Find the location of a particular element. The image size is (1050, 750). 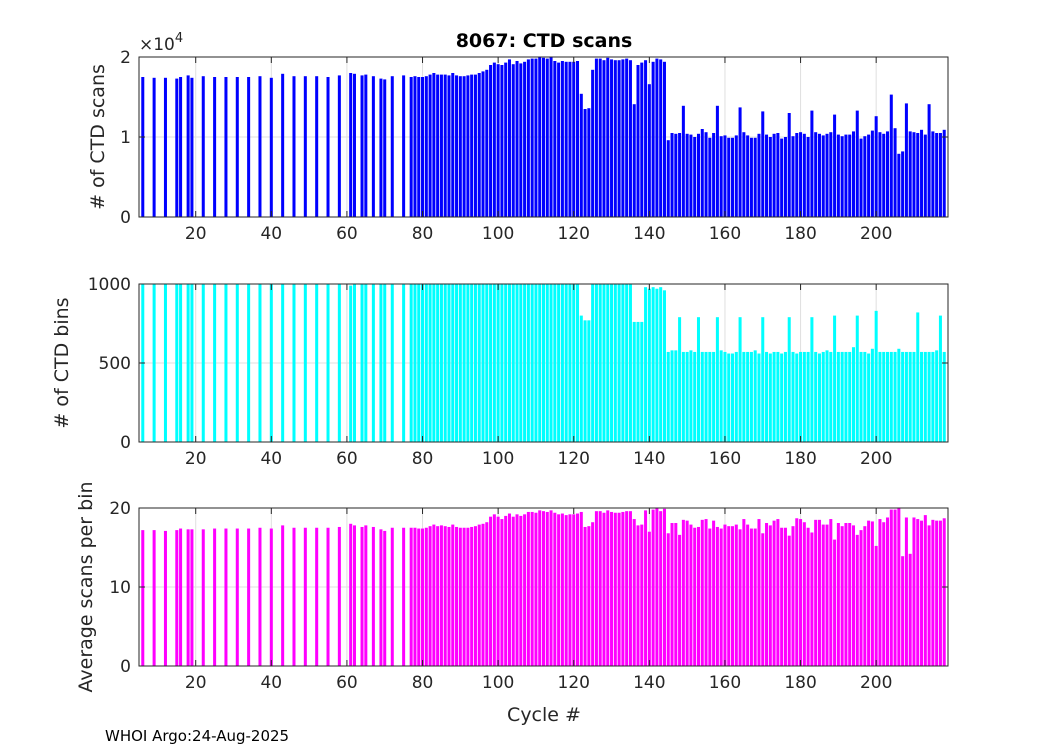

y-tick-label: 1 is located at coordinates (125, 138).